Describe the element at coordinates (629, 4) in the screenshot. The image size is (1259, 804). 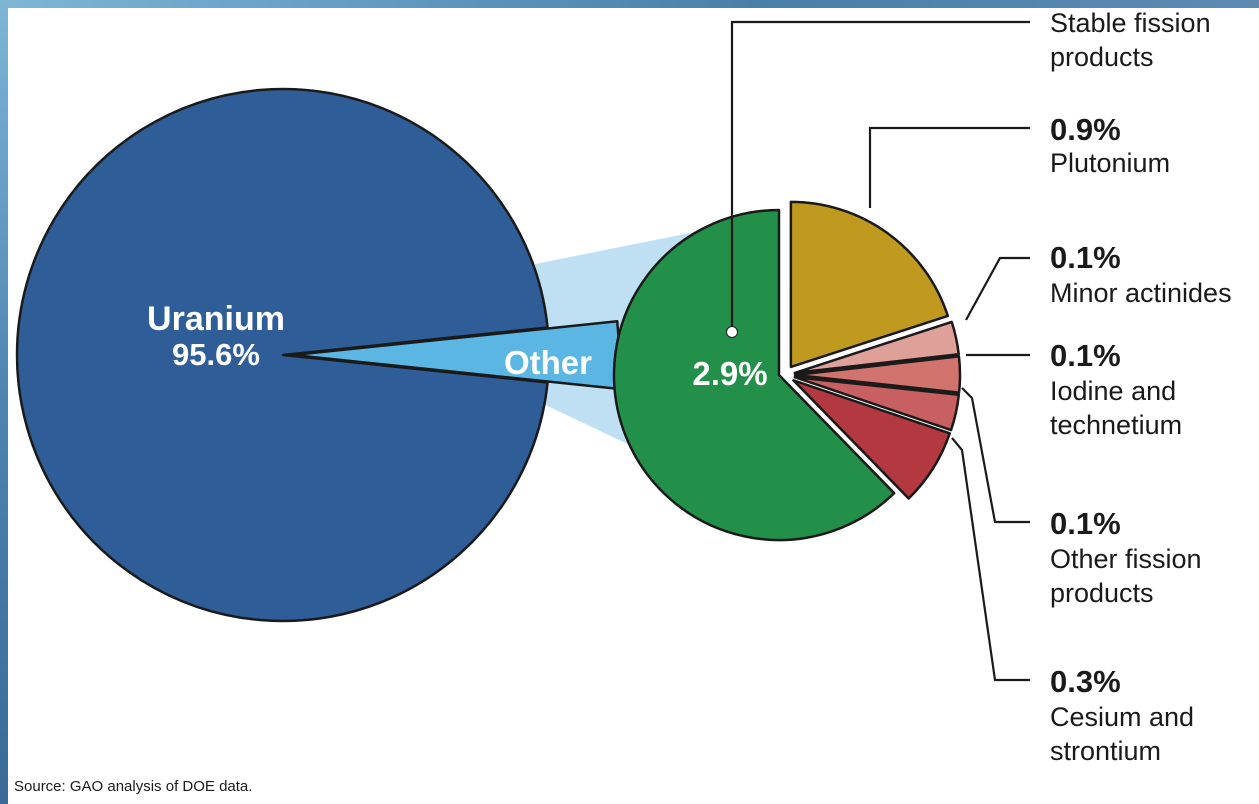
I see `frame-top-border` at that location.